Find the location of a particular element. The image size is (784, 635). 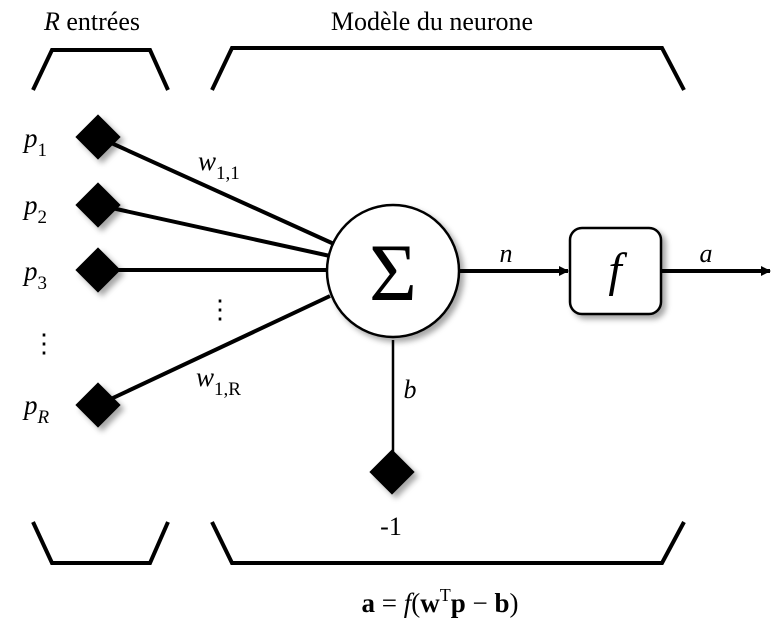

bias-diamond is located at coordinates (392, 472).